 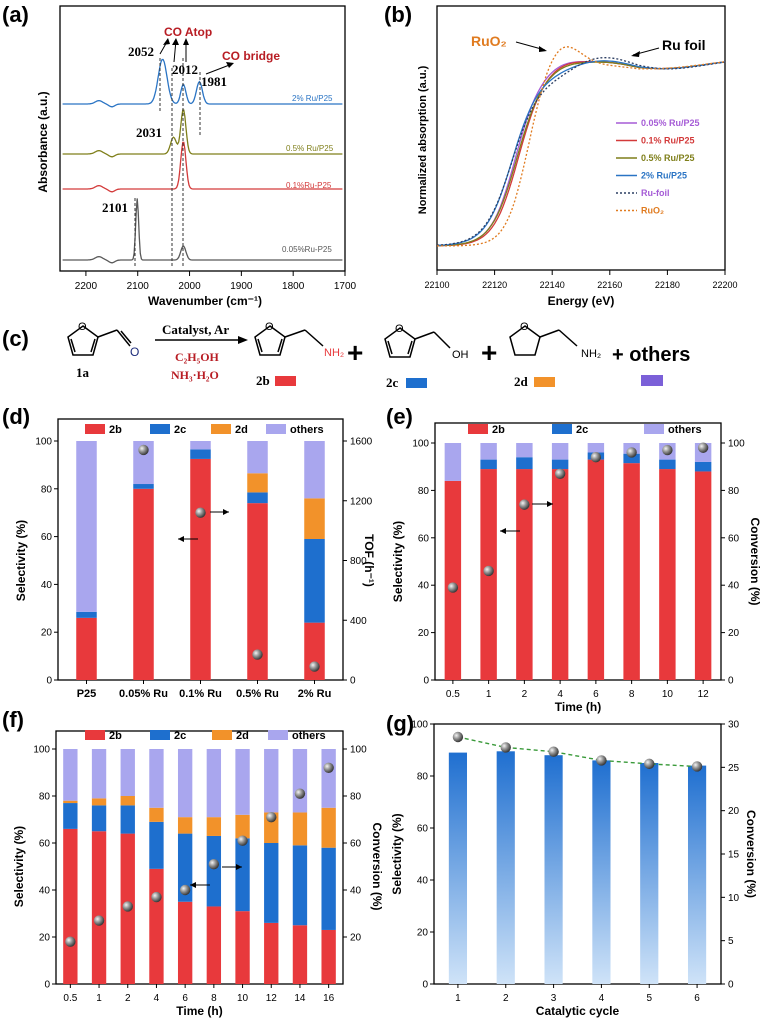 What do you see at coordinates (307, 430) in the screenshot?
I see `legend-label: others` at bounding box center [307, 430].